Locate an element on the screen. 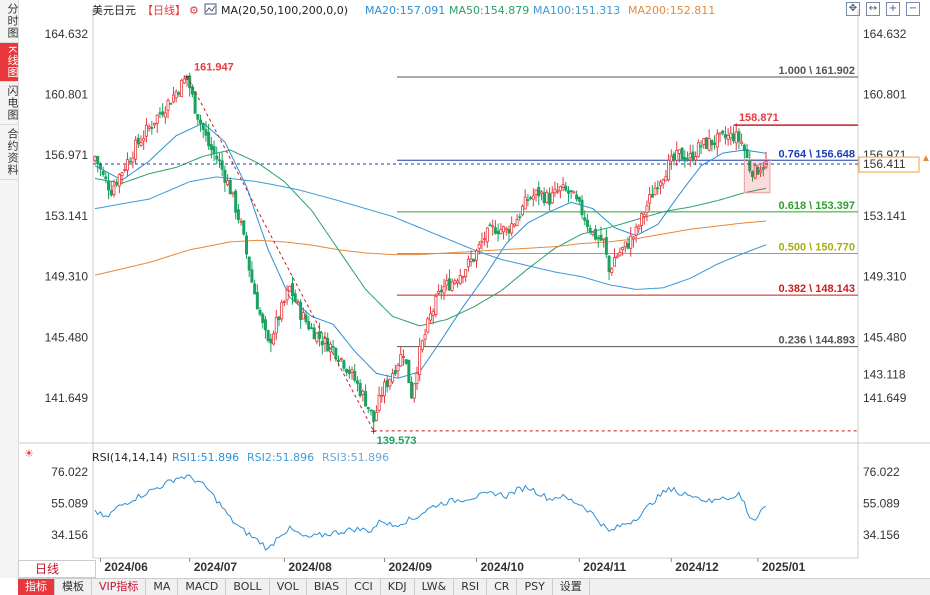 Image resolution: width=930 pixels, height=595 pixels. indicator-tab-11: RSI is located at coordinates (471, 587).